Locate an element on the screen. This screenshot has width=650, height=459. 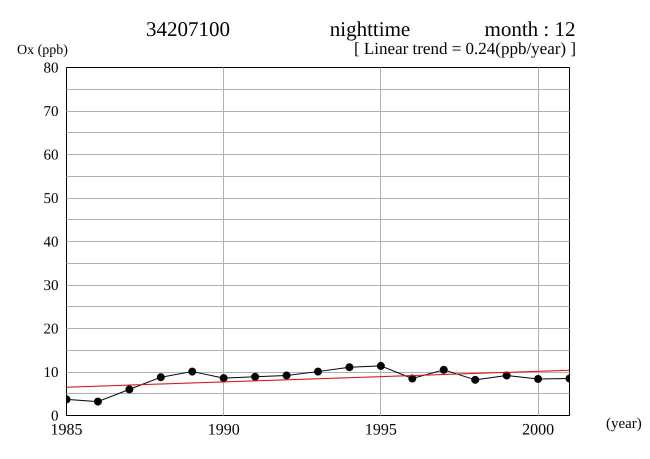
y-tick-label: 20 is located at coordinates (51, 330).